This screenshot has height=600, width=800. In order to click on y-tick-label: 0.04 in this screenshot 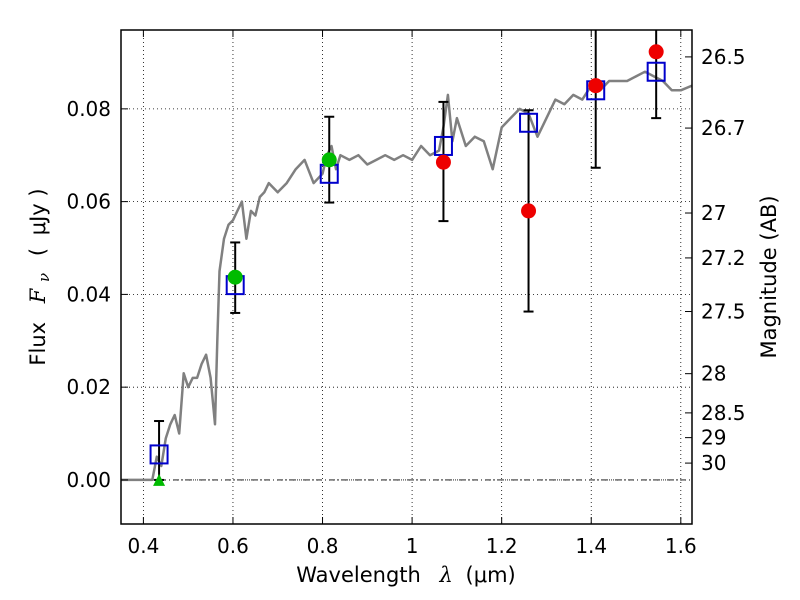, I will do `click(88, 294)`.